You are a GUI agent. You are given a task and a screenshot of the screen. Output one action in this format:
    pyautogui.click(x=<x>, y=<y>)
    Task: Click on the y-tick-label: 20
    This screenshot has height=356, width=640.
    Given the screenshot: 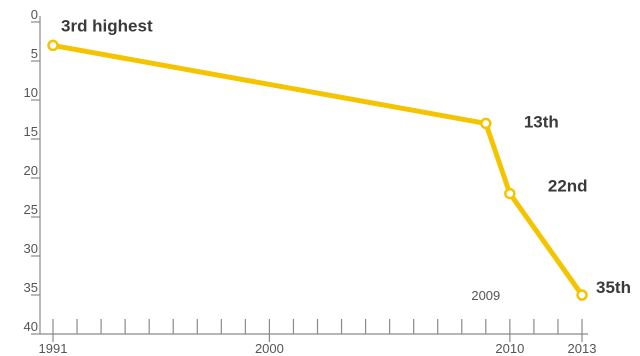 What is the action you would take?
    pyautogui.click(x=31, y=170)
    